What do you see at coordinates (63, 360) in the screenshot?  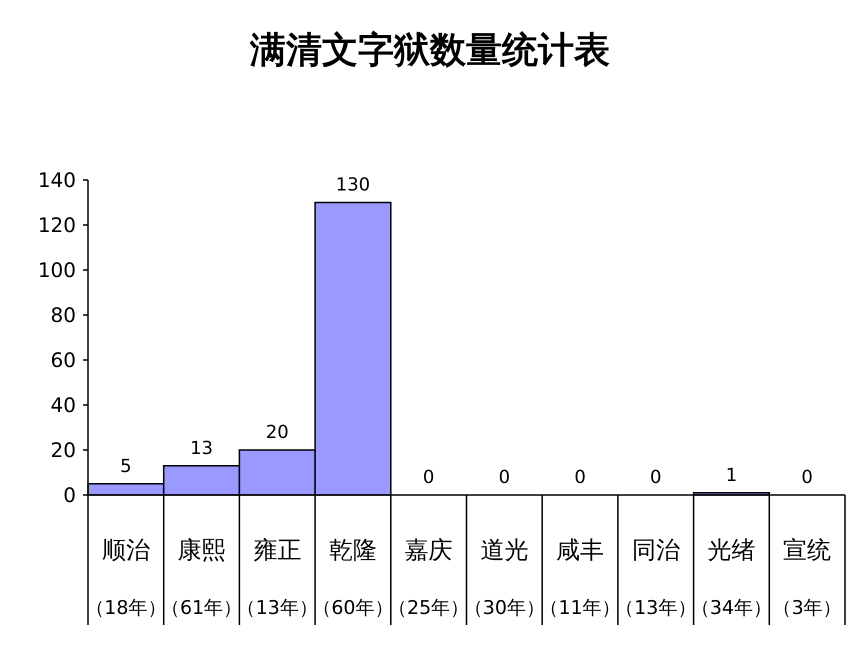 I see `y-tick-label: 60` at bounding box center [63, 360].